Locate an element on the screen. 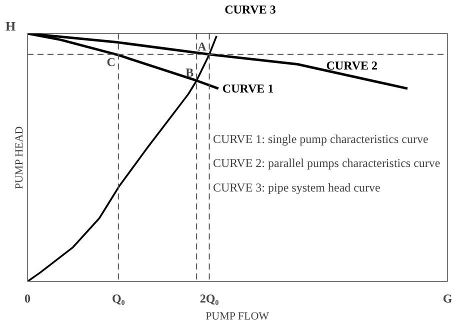 The image size is (466, 330). annotation: CURVE 3: pipe system head curve is located at coordinates (296, 187).